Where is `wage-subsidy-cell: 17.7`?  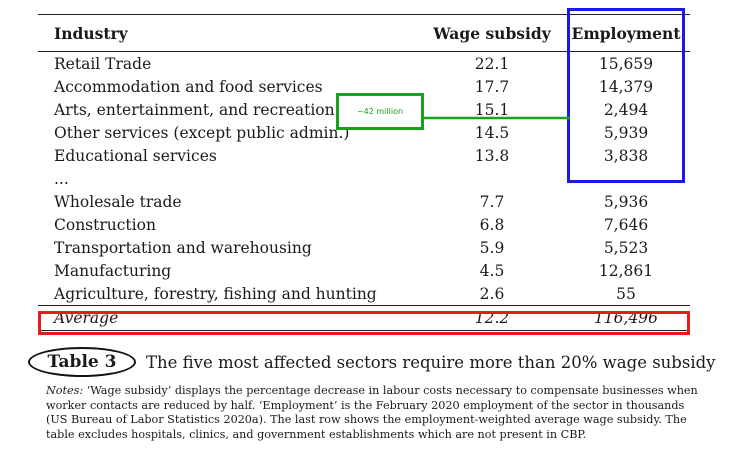
wage-subsidy-cell: 17.7 is located at coordinates (492, 86).